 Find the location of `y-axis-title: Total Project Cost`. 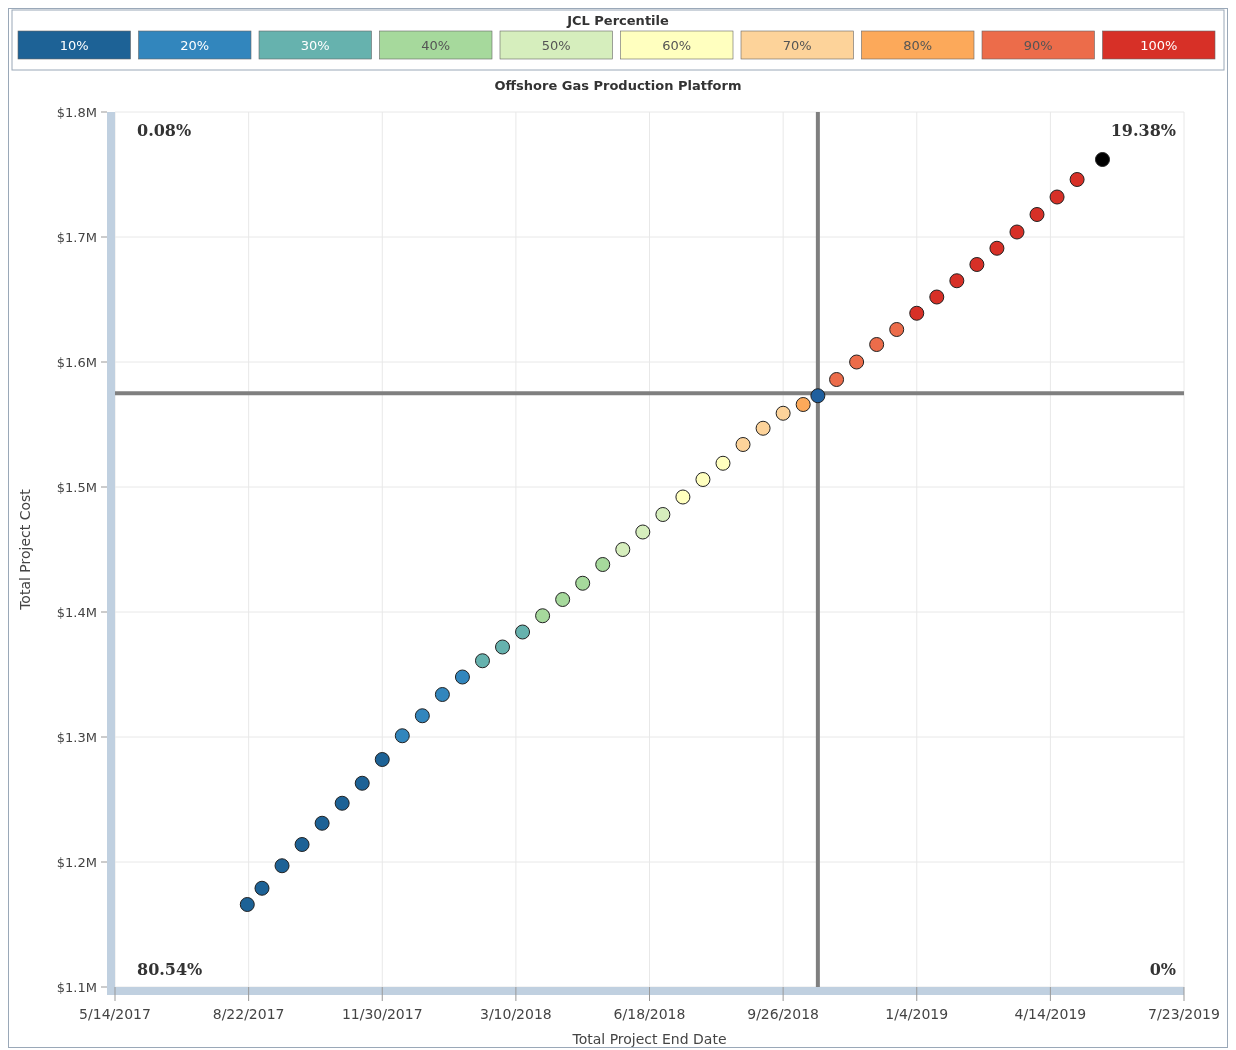

y-axis-title: Total Project Cost is located at coordinates (25, 549).